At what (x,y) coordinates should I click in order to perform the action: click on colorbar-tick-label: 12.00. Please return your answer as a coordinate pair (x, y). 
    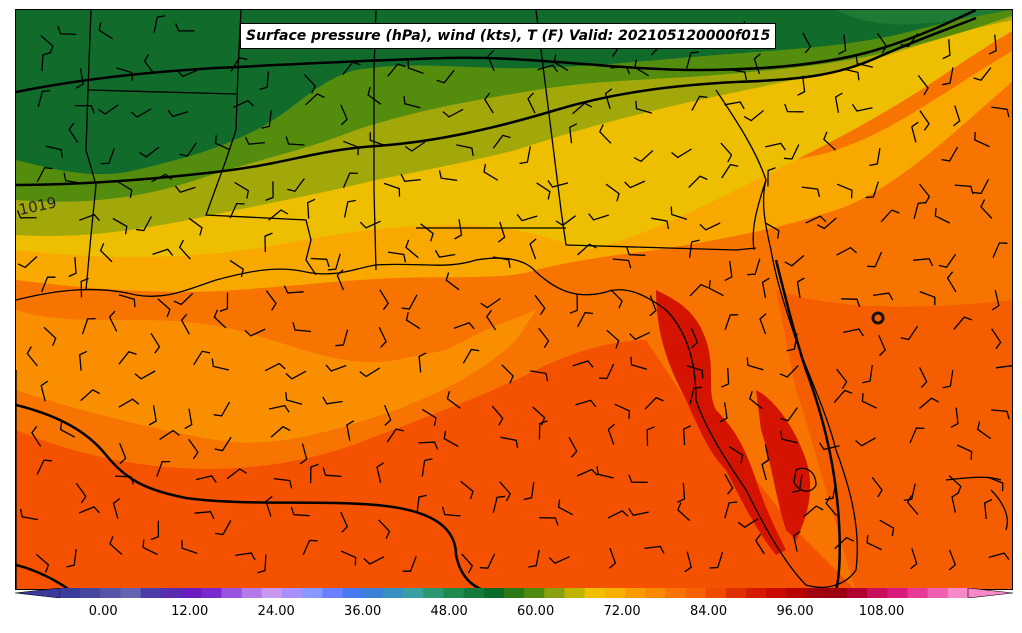
    Looking at the image, I should click on (190, 611).